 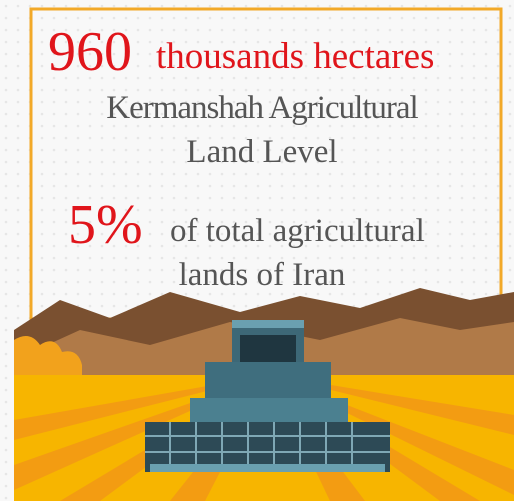 What do you see at coordinates (262, 108) in the screenshot?
I see `description-line: Kermanshah Agricultural` at bounding box center [262, 108].